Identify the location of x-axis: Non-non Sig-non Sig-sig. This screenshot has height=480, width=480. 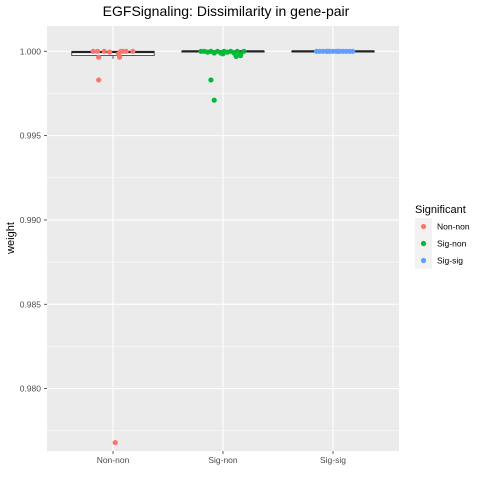
(221, 458).